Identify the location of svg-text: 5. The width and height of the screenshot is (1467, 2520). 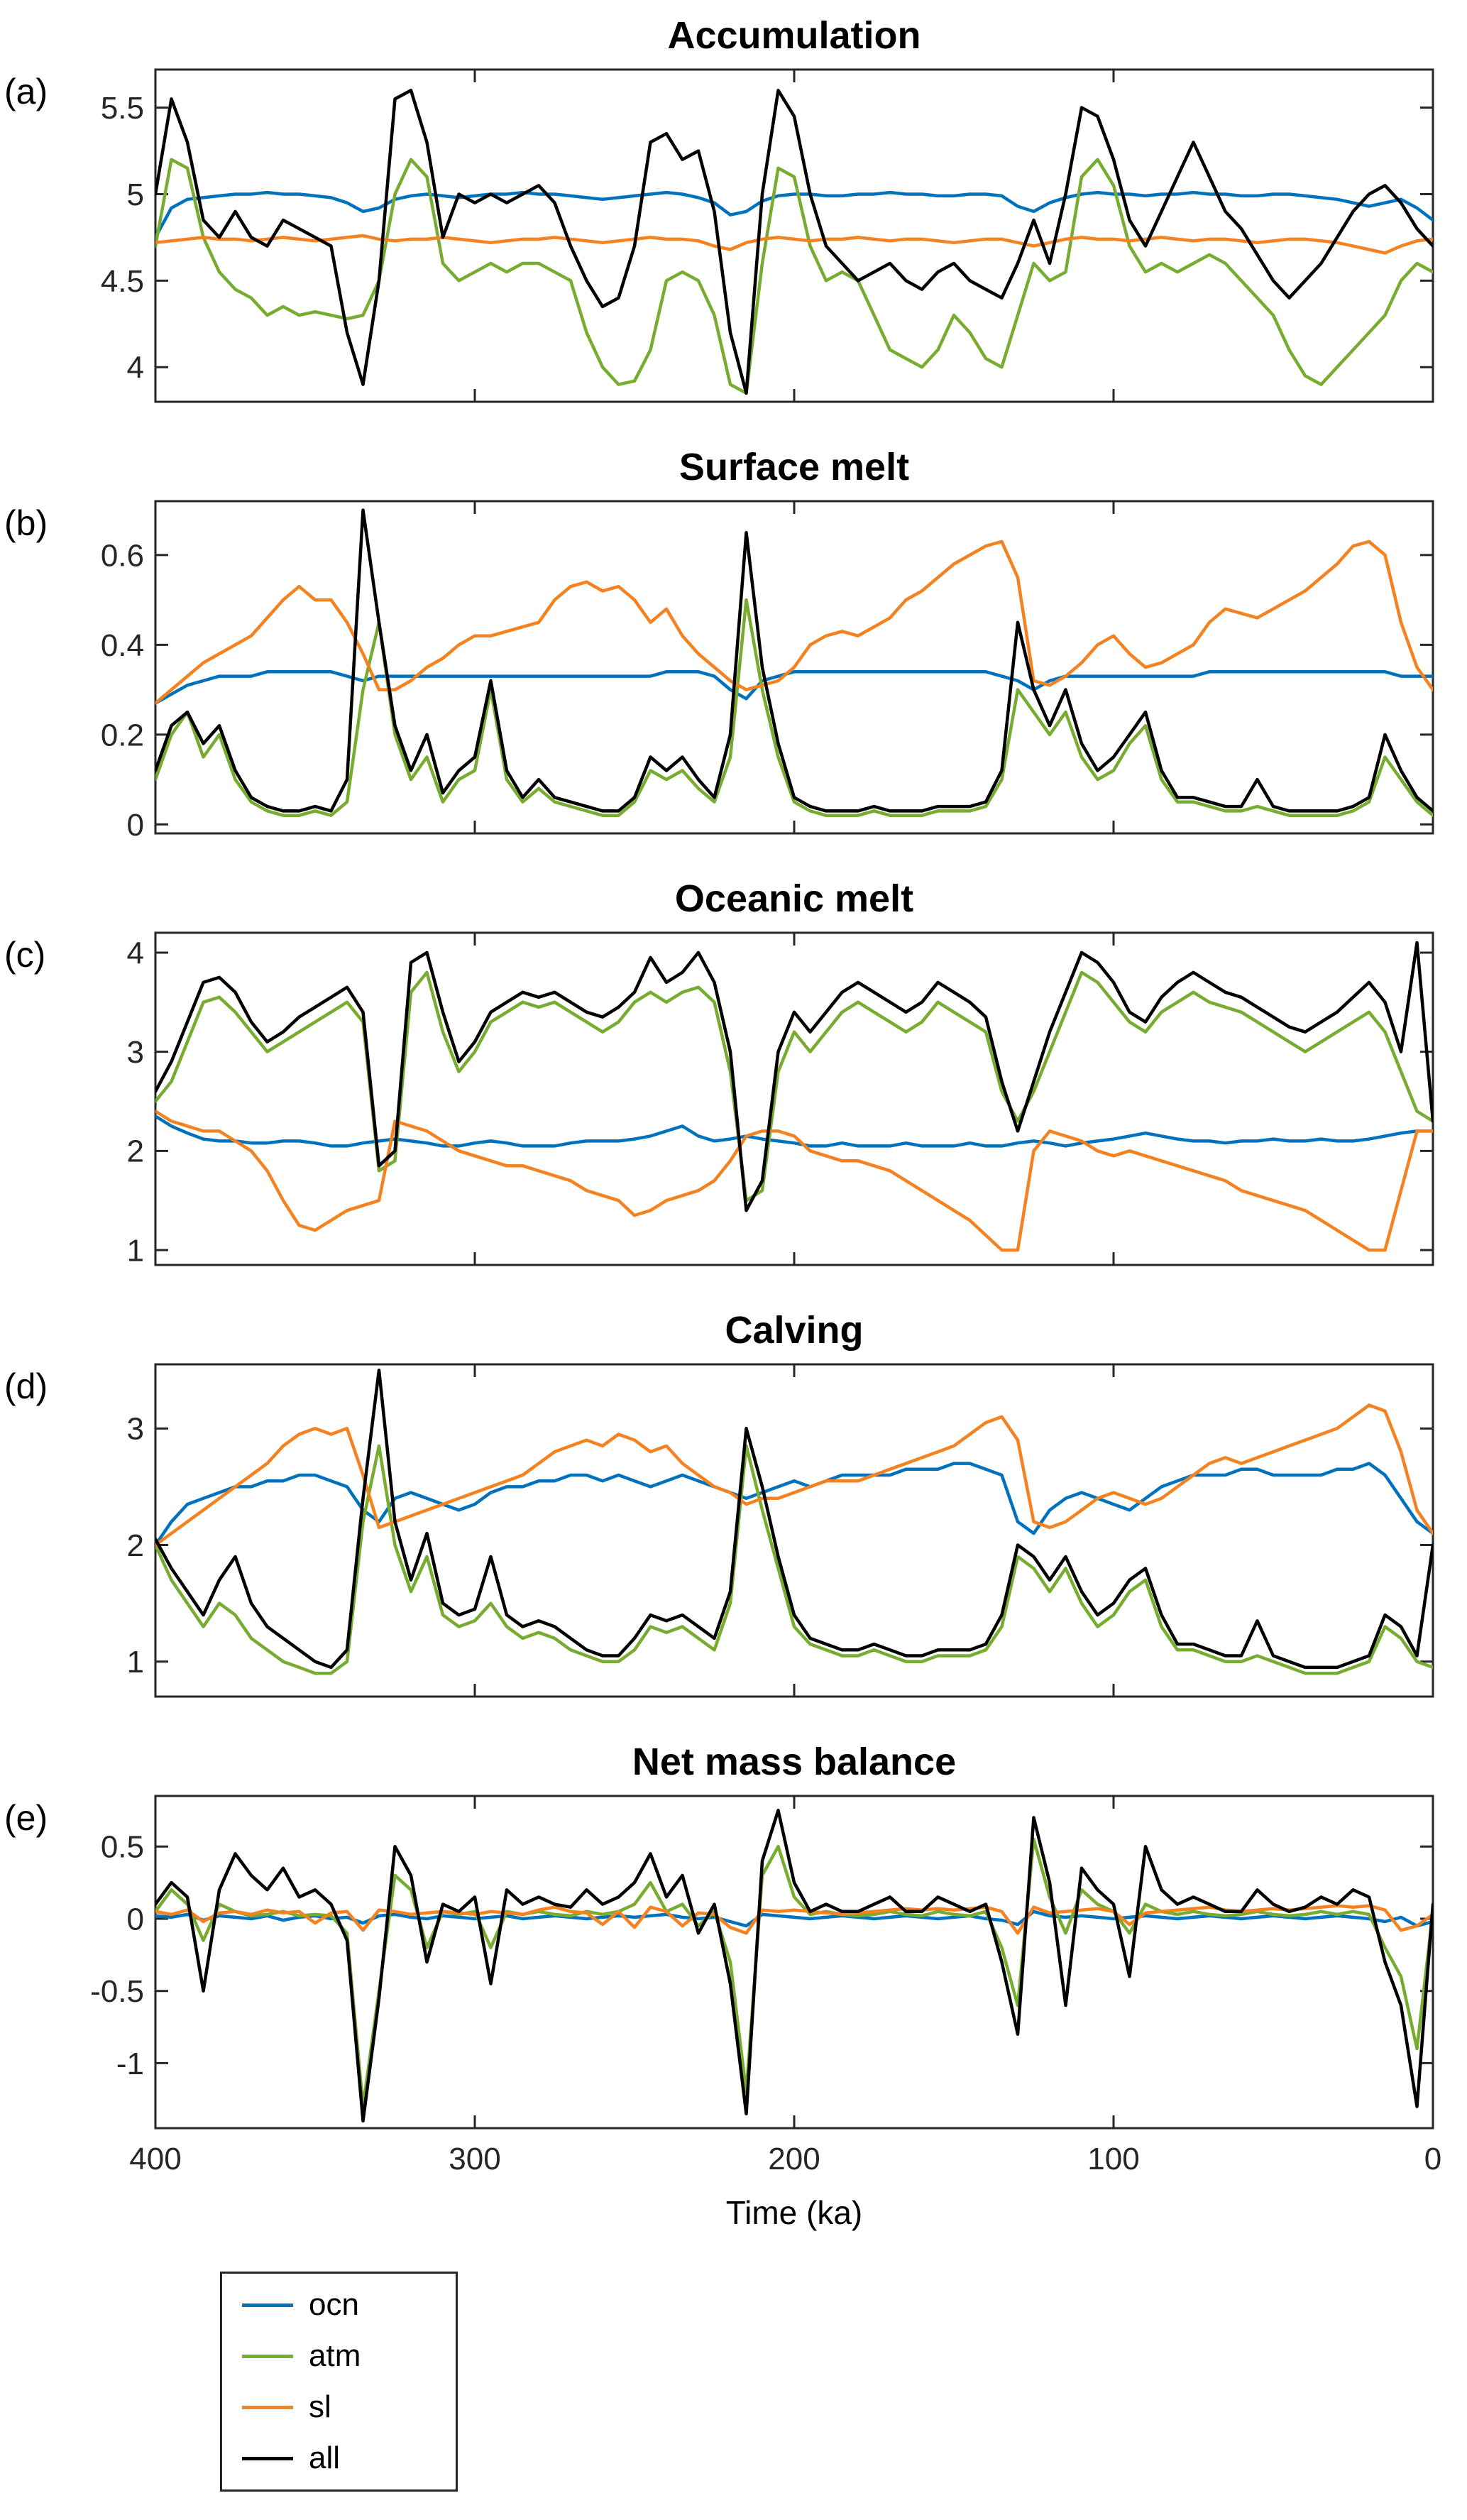
(135, 195).